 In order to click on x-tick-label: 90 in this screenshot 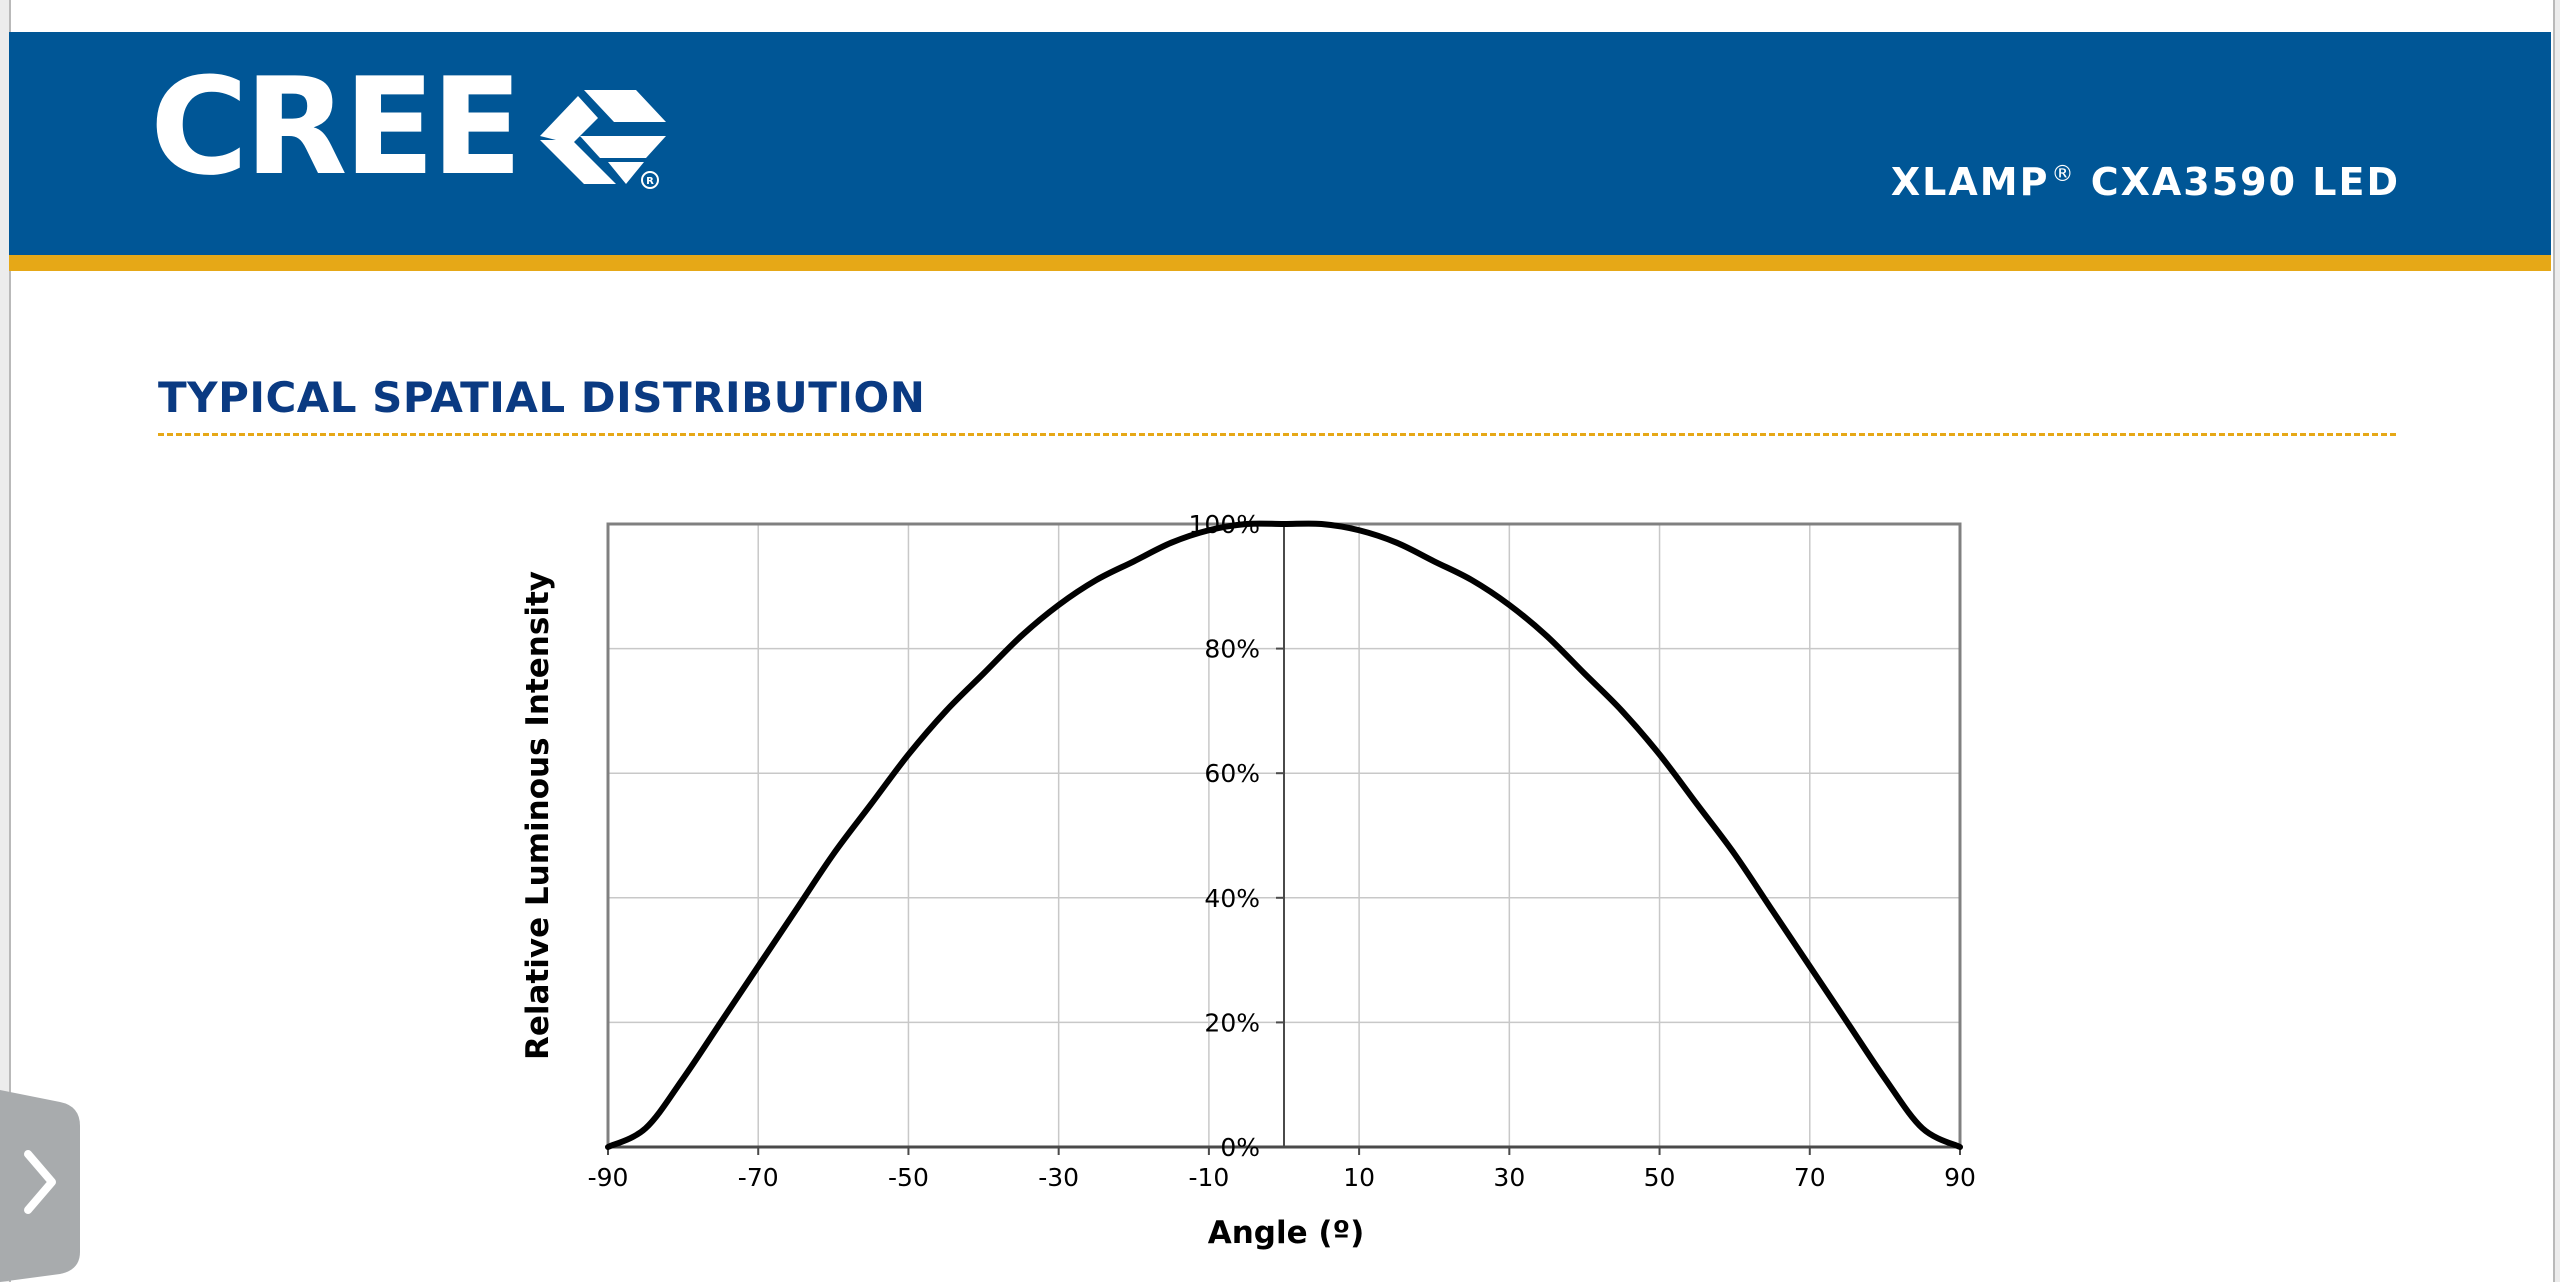, I will do `click(1960, 1177)`.